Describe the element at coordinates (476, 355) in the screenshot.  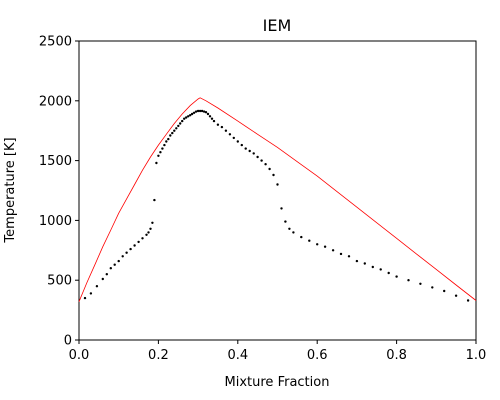
I see `x-tick-label: 1.0` at that location.